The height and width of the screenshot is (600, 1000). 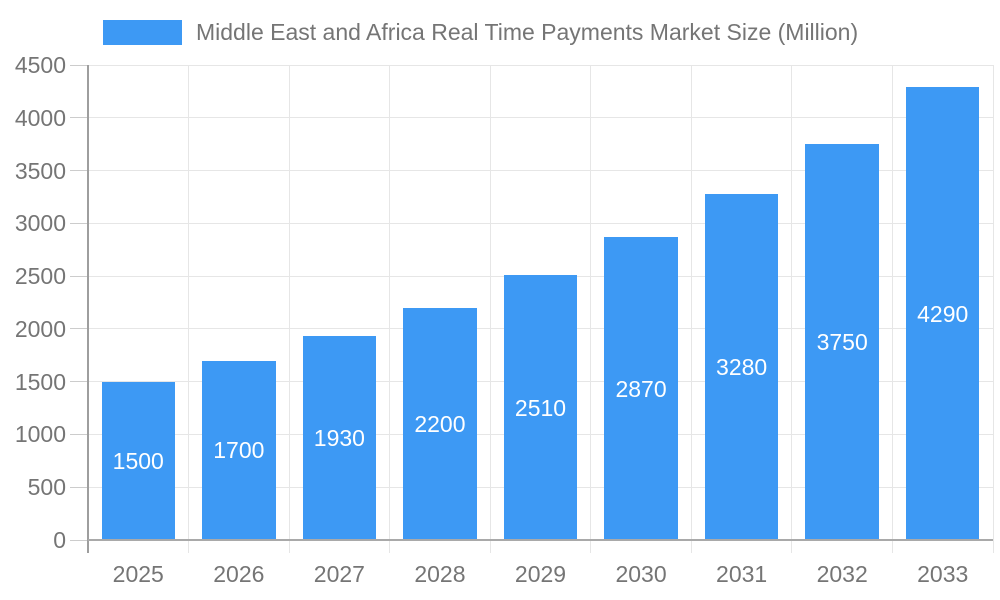 I want to click on bar-value-label: 2870, so click(x=641, y=388).